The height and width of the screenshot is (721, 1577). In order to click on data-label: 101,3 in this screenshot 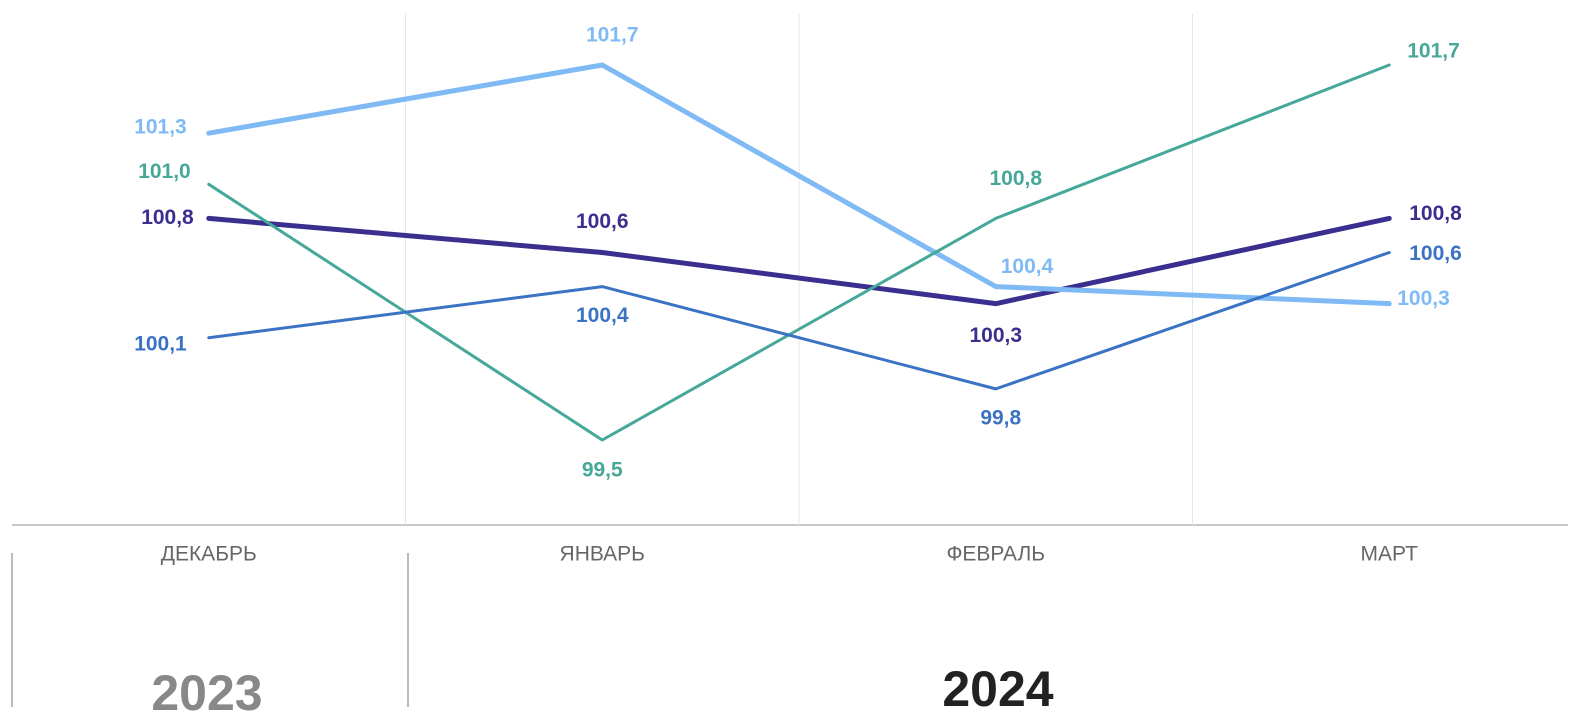, I will do `click(160, 127)`.